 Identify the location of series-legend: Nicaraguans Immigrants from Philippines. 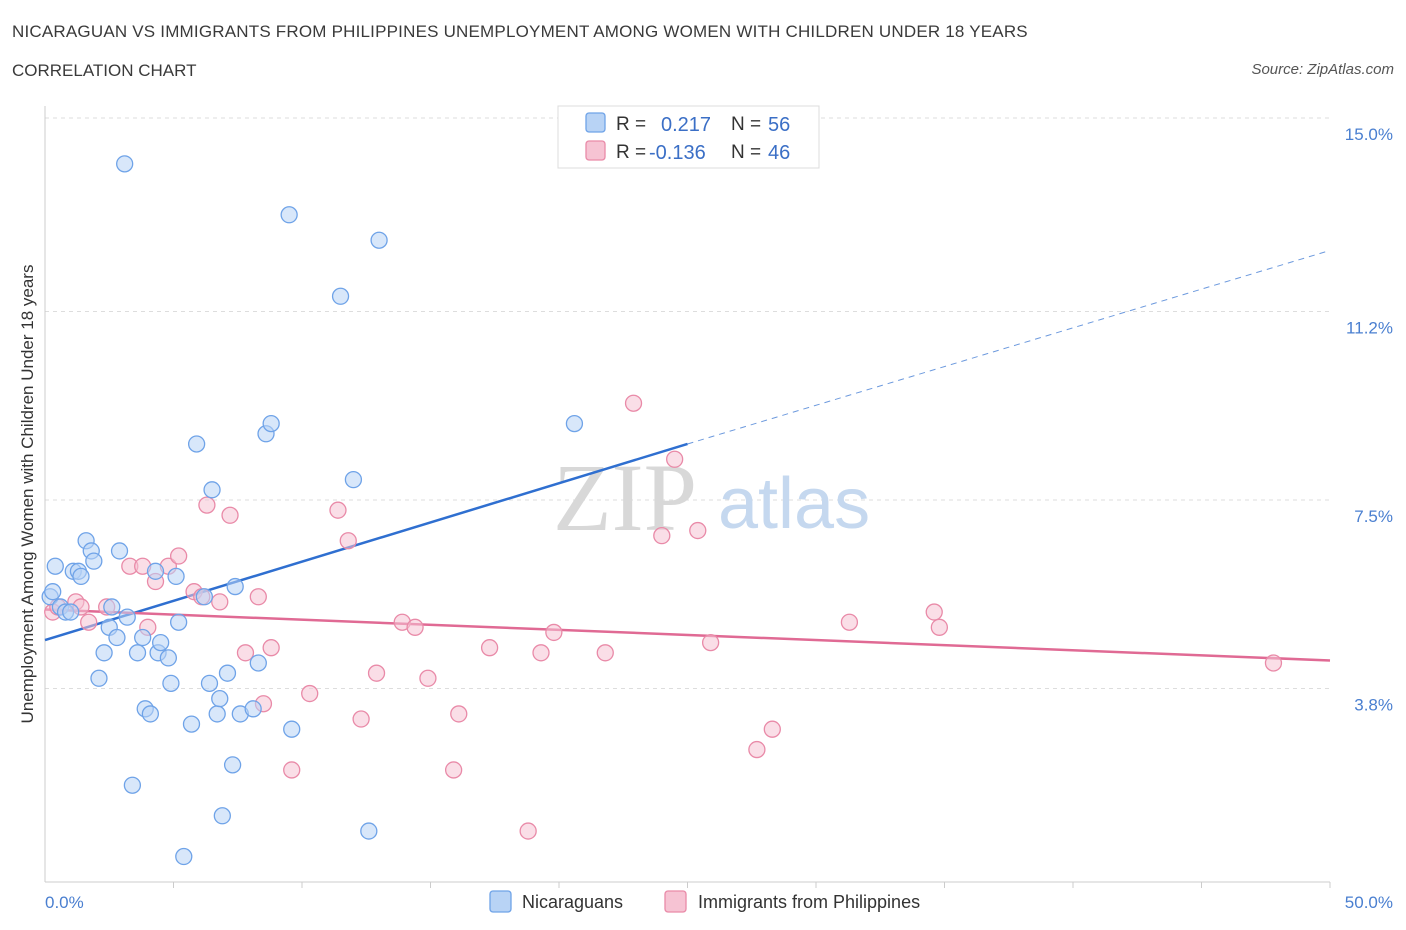
(704, 901).